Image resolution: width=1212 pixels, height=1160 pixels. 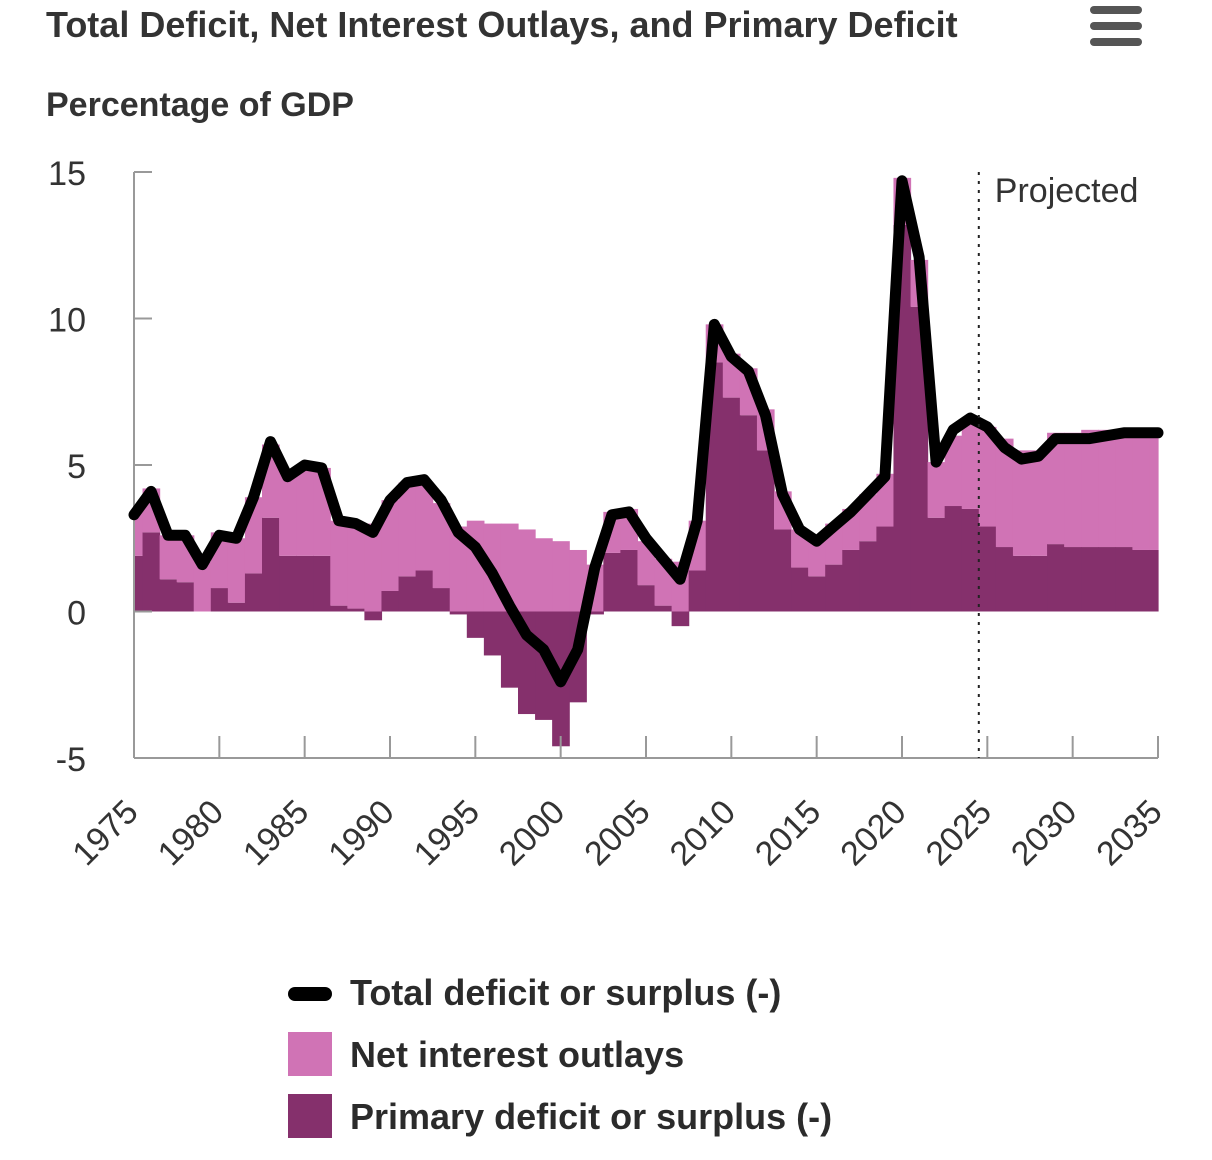 What do you see at coordinates (310, 1116) in the screenshot?
I see `legend-swatch-primary-deficit` at bounding box center [310, 1116].